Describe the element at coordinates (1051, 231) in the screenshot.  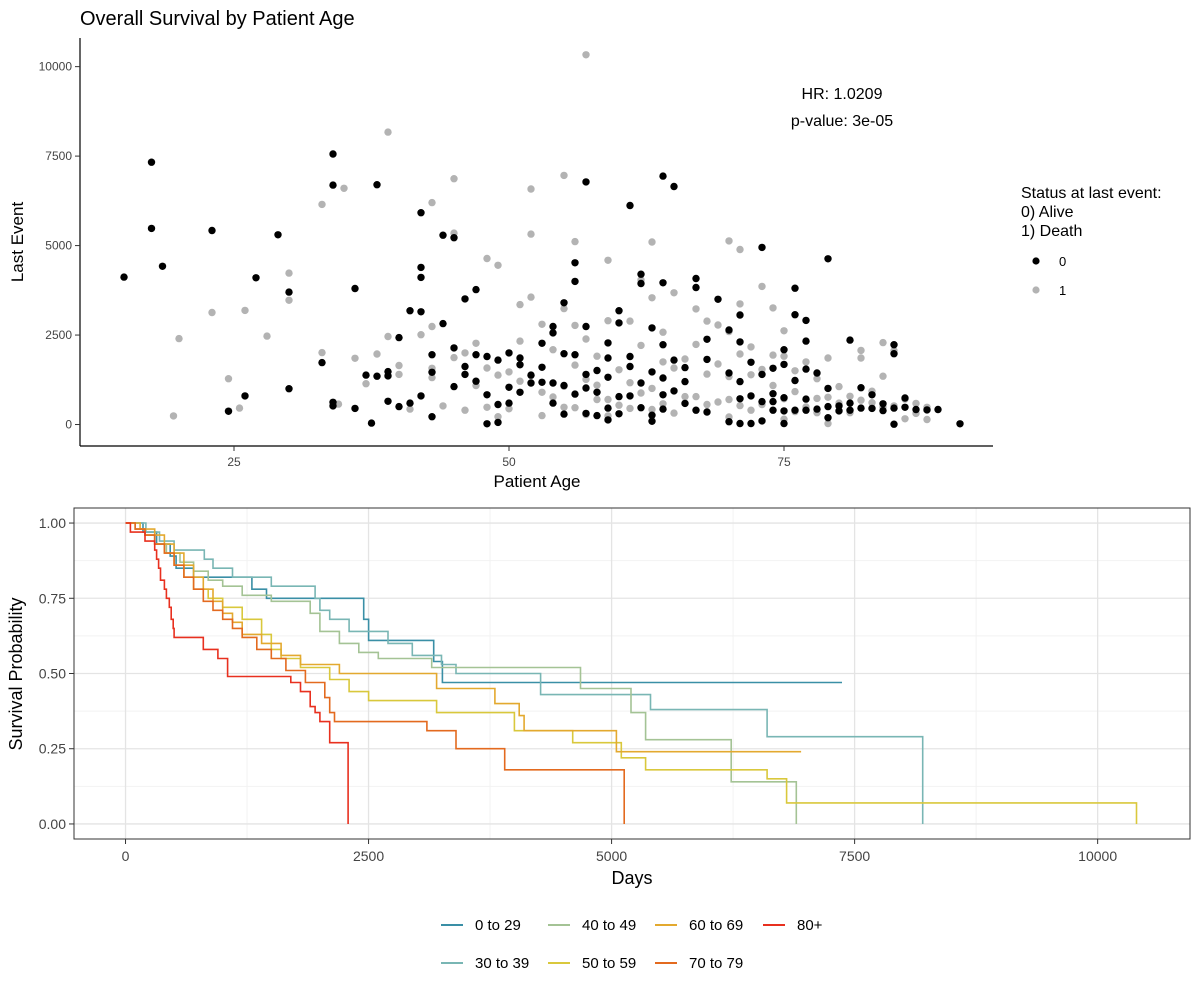
I see `legend-title-line-3: 1) Death` at that location.